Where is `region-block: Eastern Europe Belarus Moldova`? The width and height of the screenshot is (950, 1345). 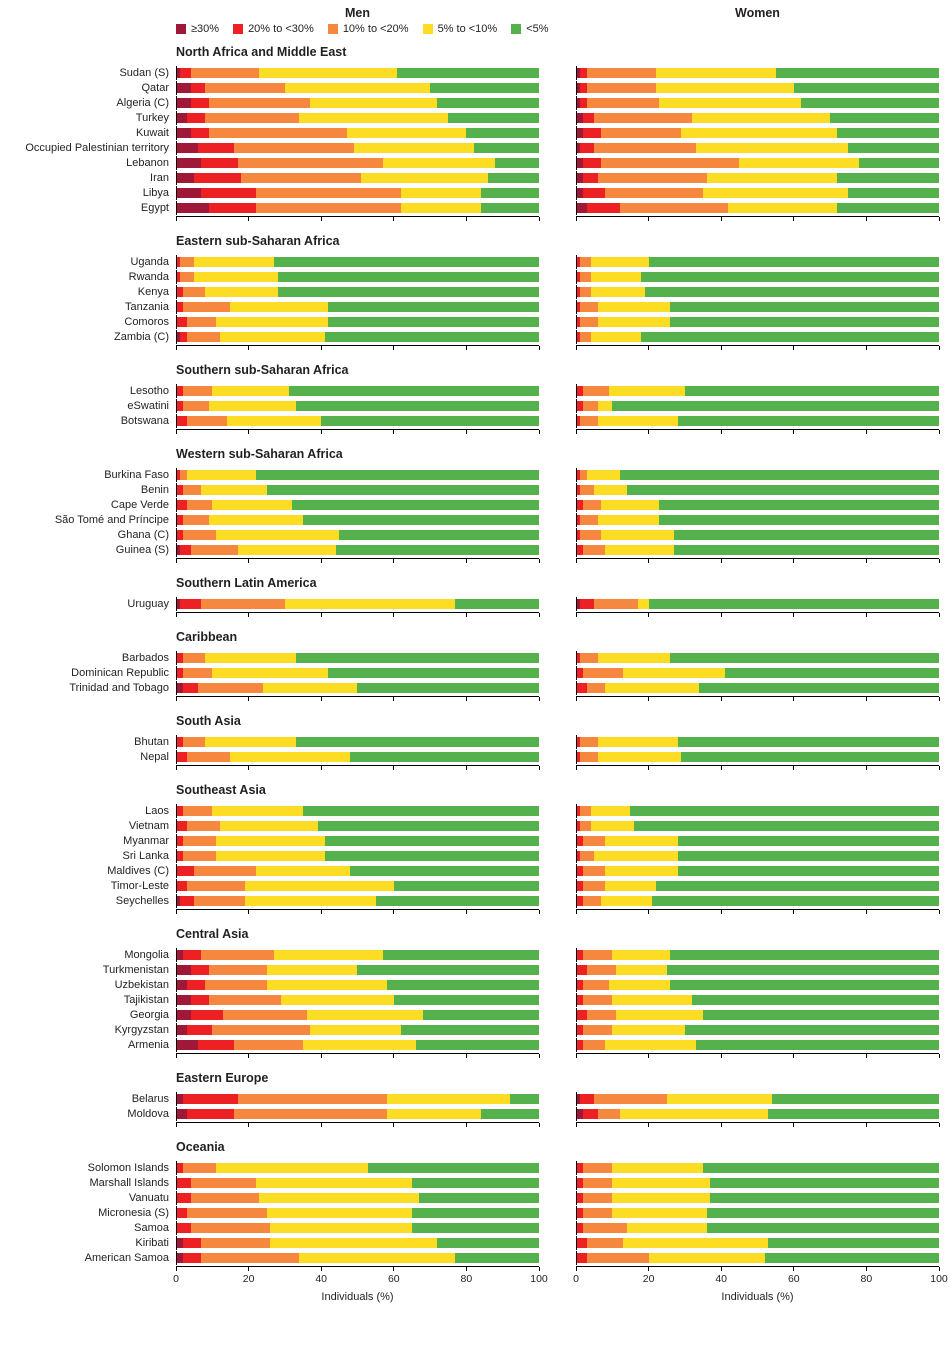 region-block: Eastern Europe Belarus Moldova is located at coordinates (474, 1099).